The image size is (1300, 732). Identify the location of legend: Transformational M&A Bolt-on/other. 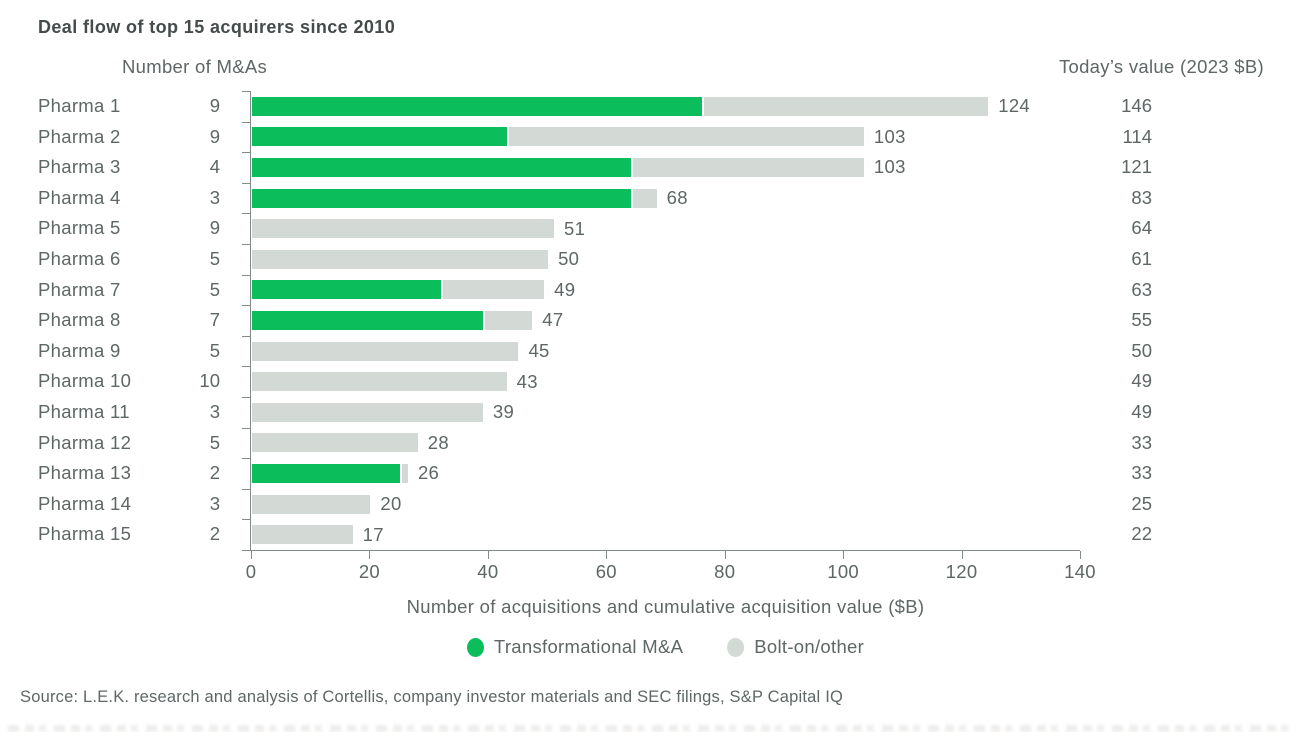
(665, 647).